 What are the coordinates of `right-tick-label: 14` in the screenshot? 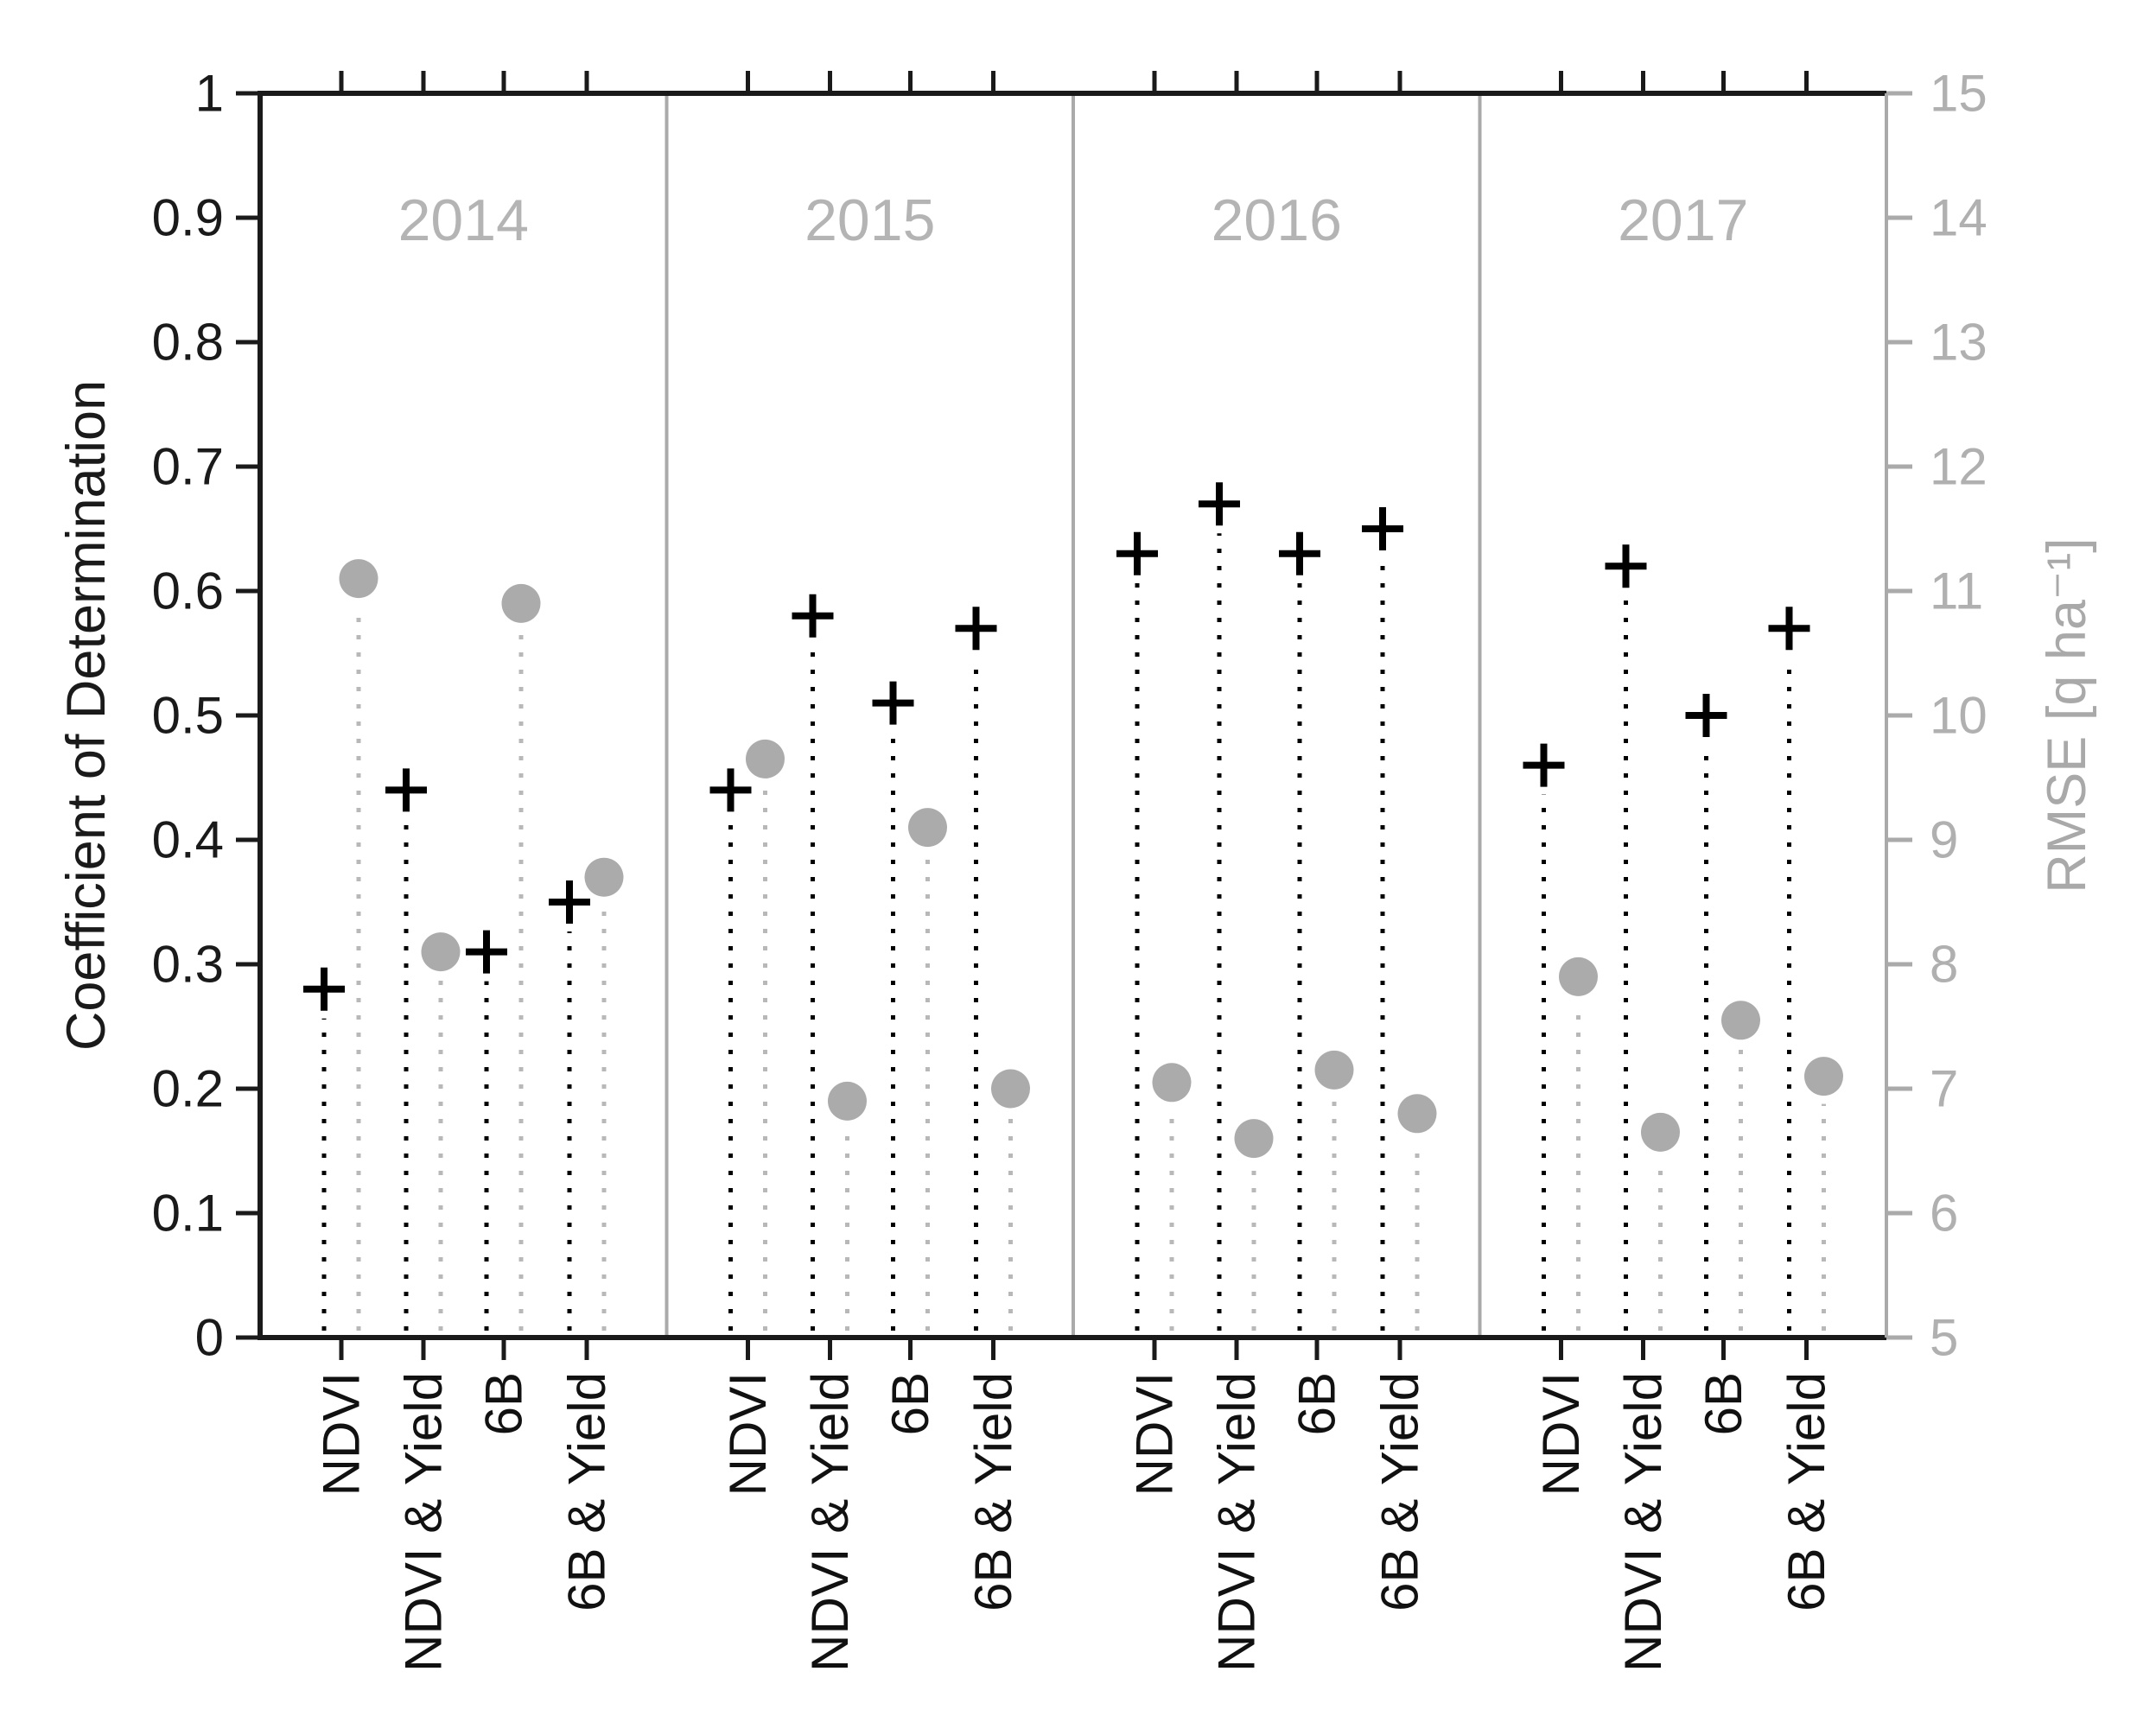 It's located at (1958, 218).